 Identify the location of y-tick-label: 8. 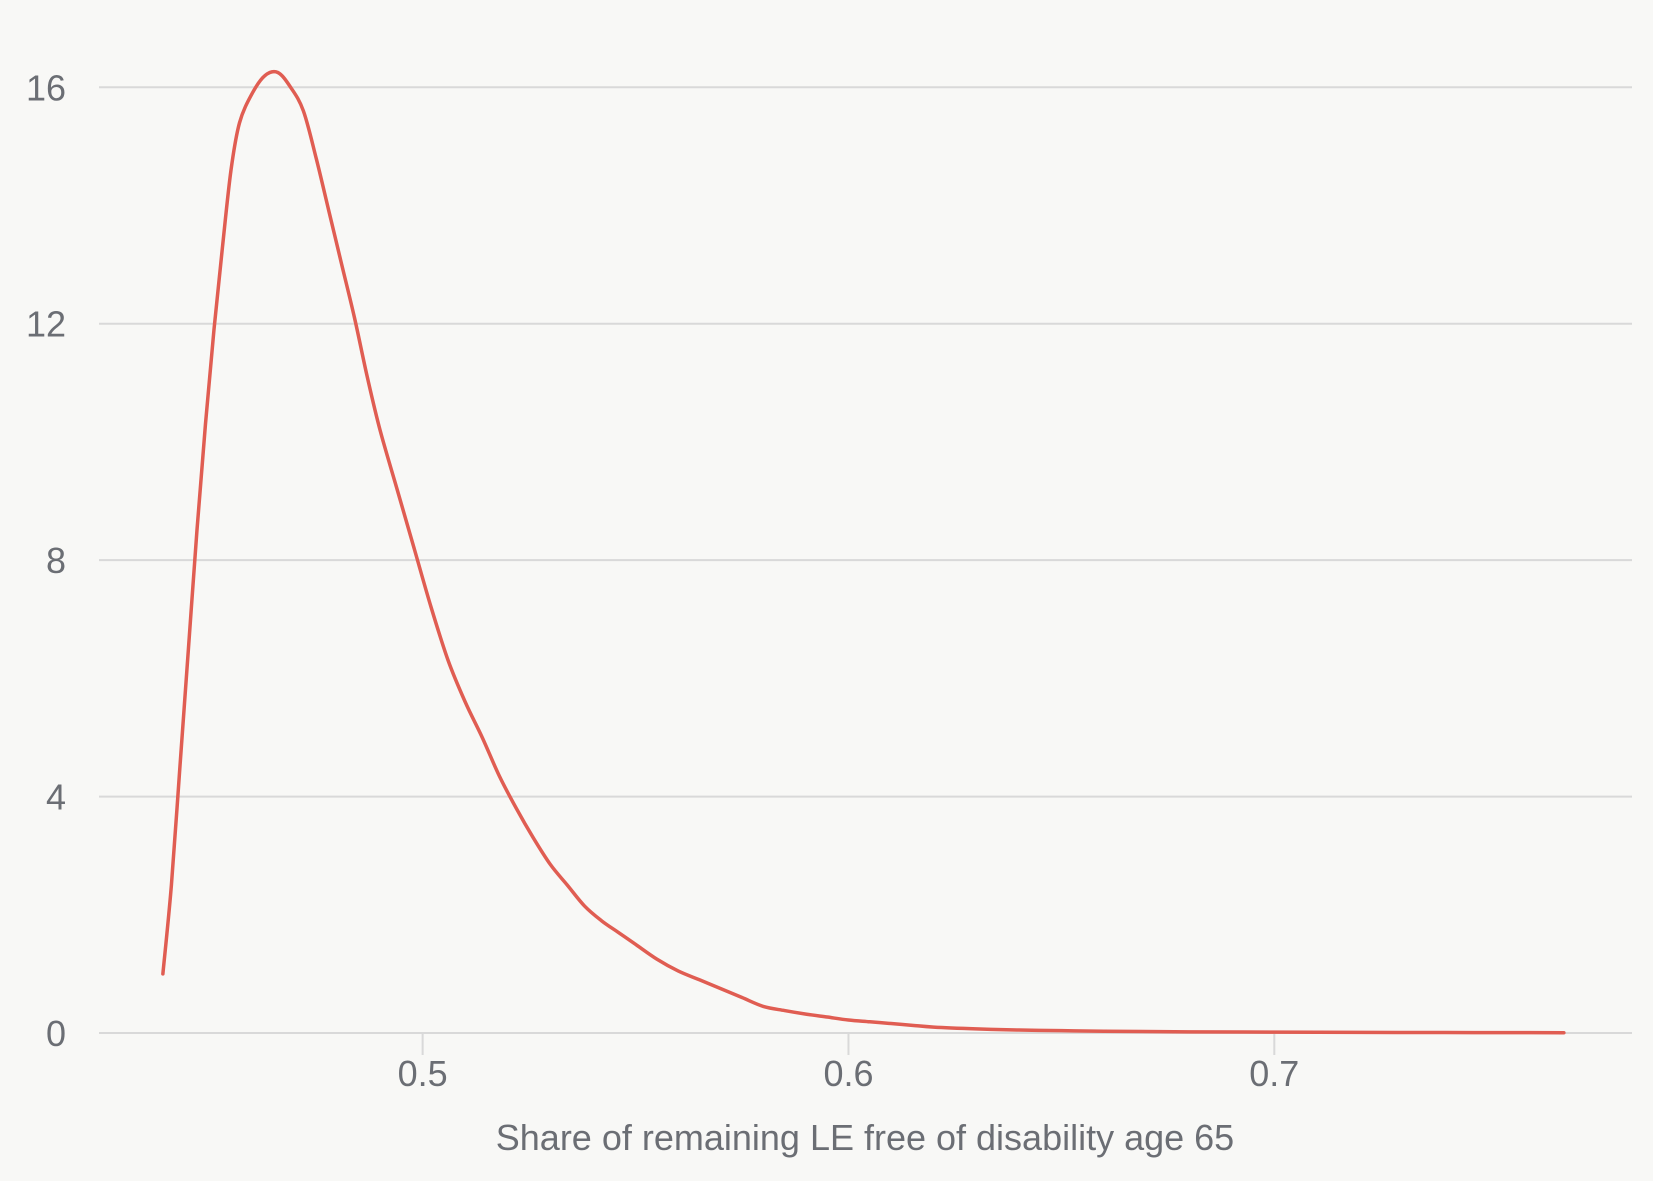
(56, 560).